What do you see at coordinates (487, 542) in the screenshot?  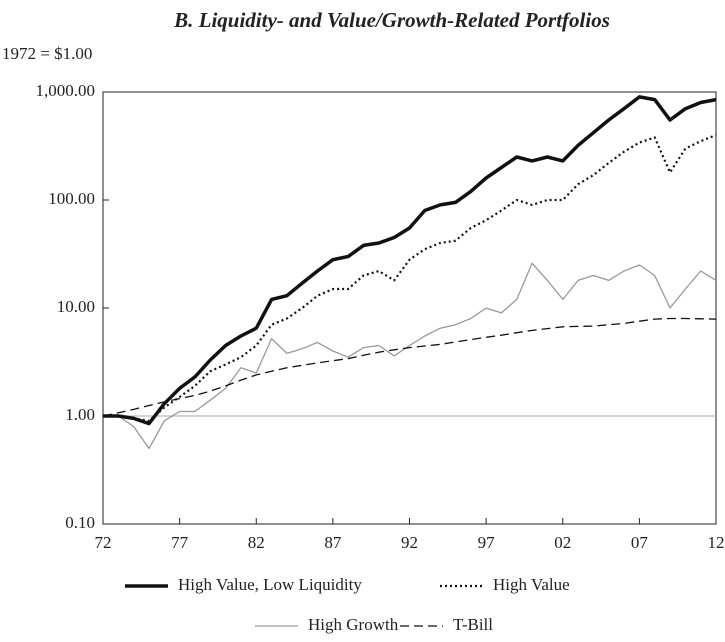 I see `x-tick-label: 97` at bounding box center [487, 542].